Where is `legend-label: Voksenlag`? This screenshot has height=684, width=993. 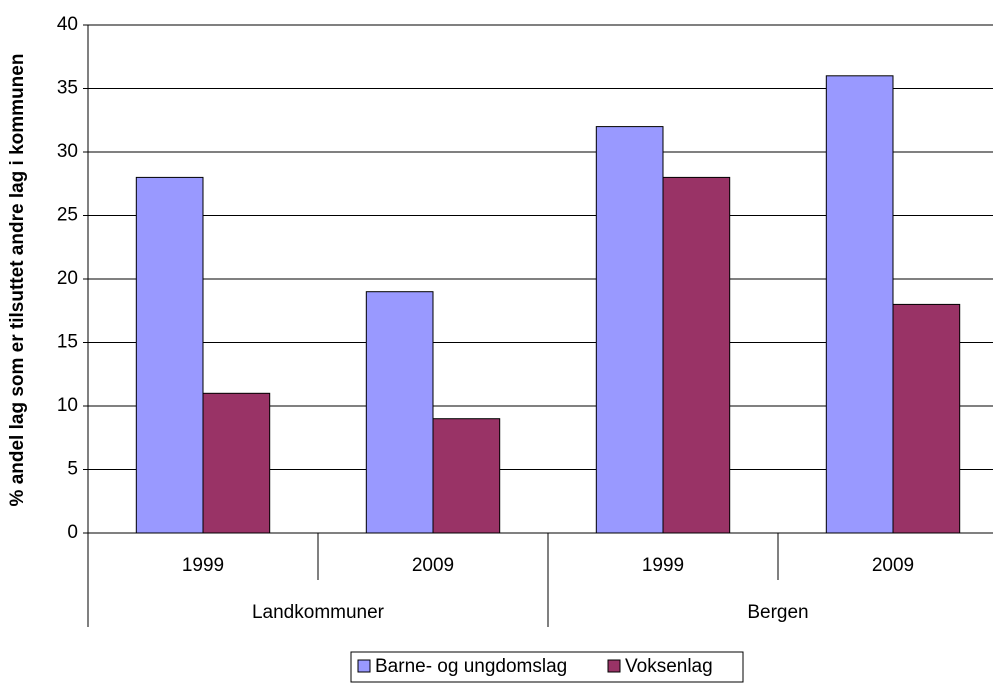
legend-label: Voksenlag is located at coordinates (669, 666).